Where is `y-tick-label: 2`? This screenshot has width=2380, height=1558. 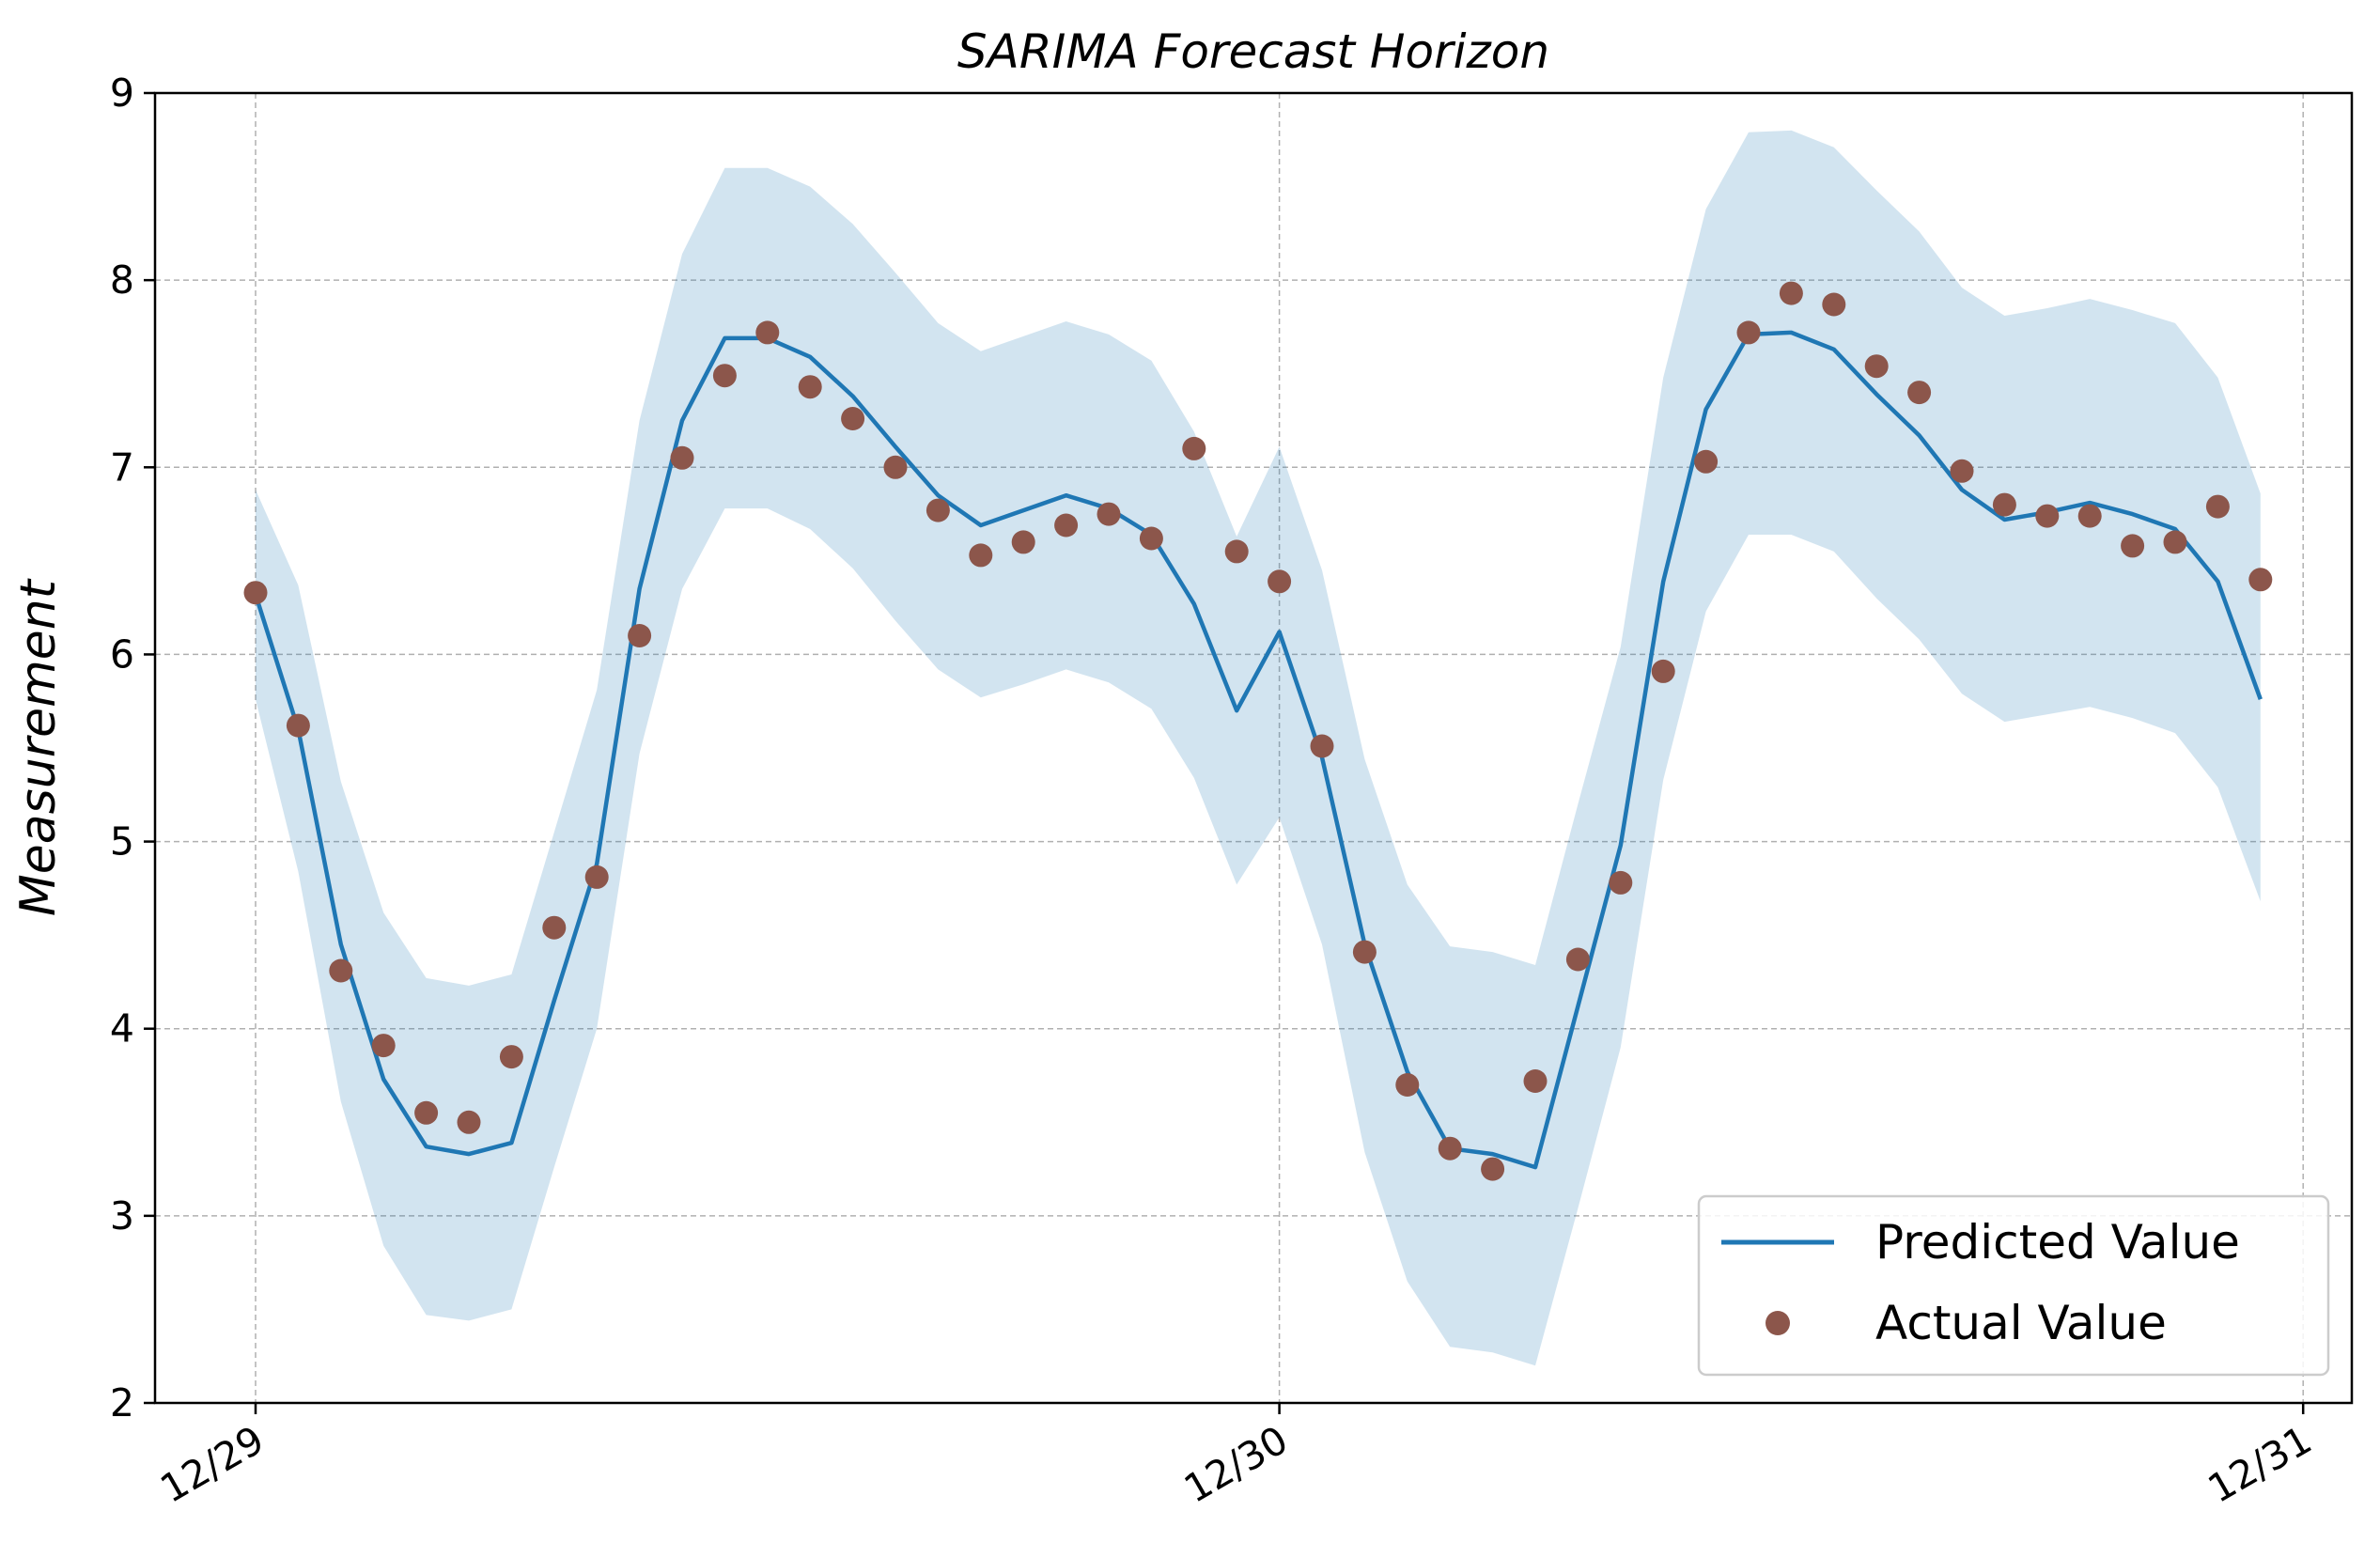 y-tick-label: 2 is located at coordinates (122, 1403).